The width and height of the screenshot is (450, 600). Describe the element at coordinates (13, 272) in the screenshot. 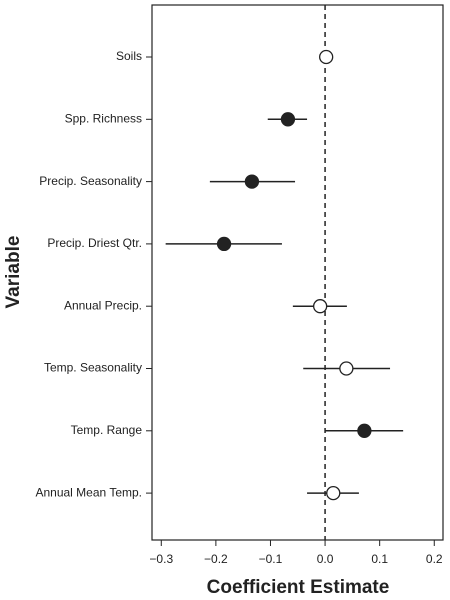

I see `y-axis-title: Variable` at that location.